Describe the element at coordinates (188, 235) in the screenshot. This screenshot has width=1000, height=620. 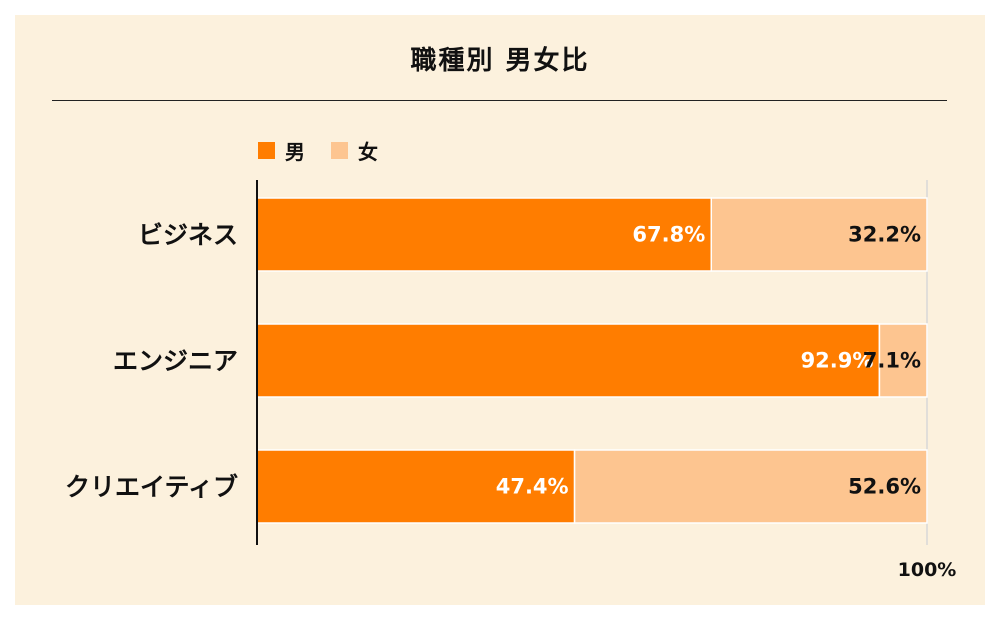
I see `category-label-0: ビジネス` at that location.